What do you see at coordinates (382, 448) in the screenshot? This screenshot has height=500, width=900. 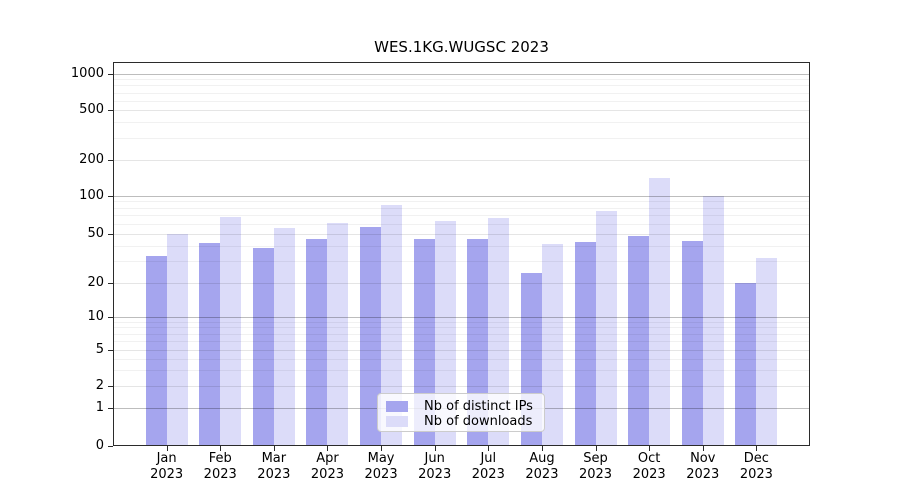 I see `x-tick-mark-may` at bounding box center [382, 448].